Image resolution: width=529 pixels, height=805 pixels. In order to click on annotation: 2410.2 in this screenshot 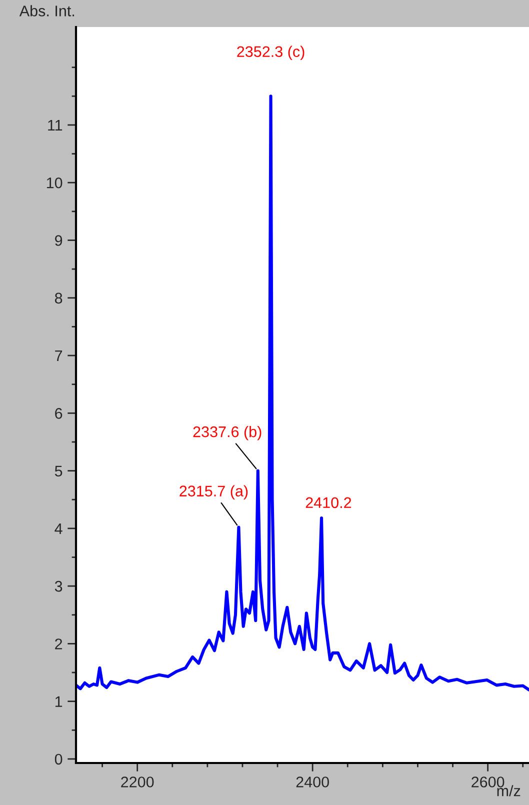, I will do `click(329, 502)`.